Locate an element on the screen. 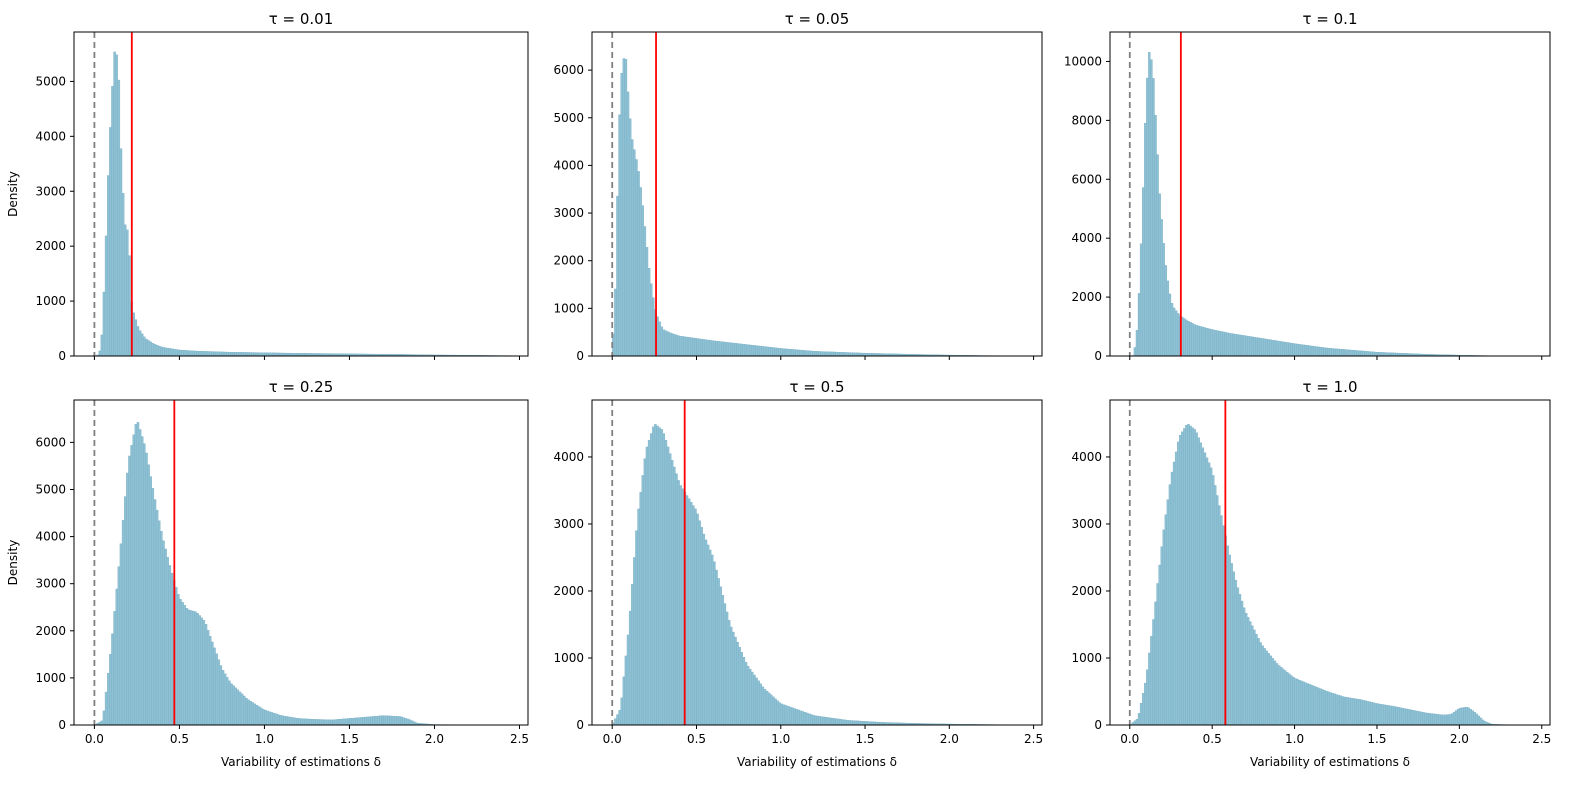 This screenshot has width=1587, height=790. y-tick-label: 1000 is located at coordinates (568, 308).